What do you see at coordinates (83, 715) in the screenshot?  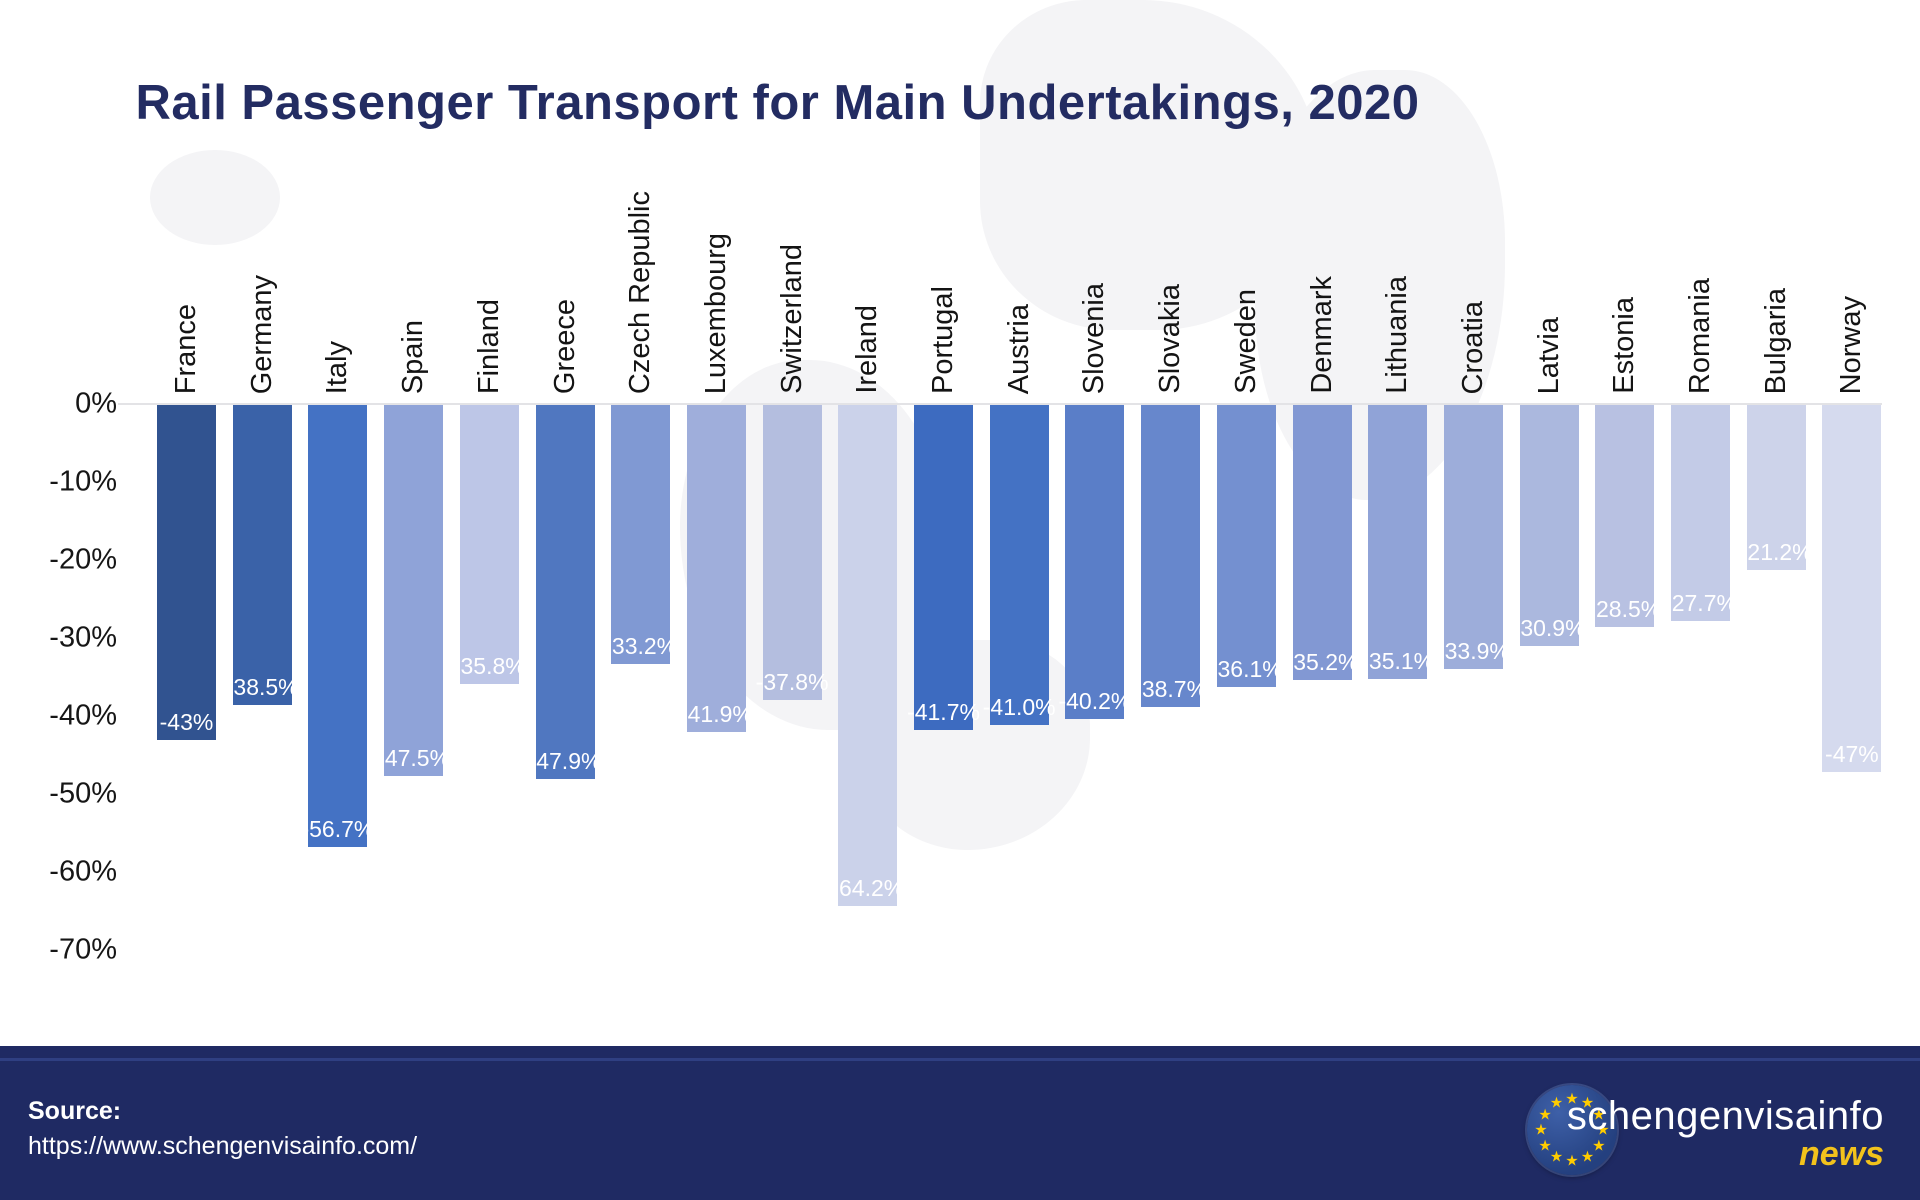 I see `y-axis-tick-label: -40%` at bounding box center [83, 715].